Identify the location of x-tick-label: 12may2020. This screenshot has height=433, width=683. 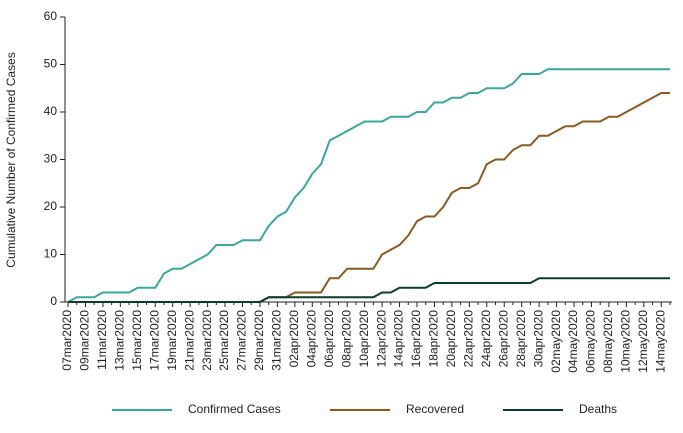
(643, 341).